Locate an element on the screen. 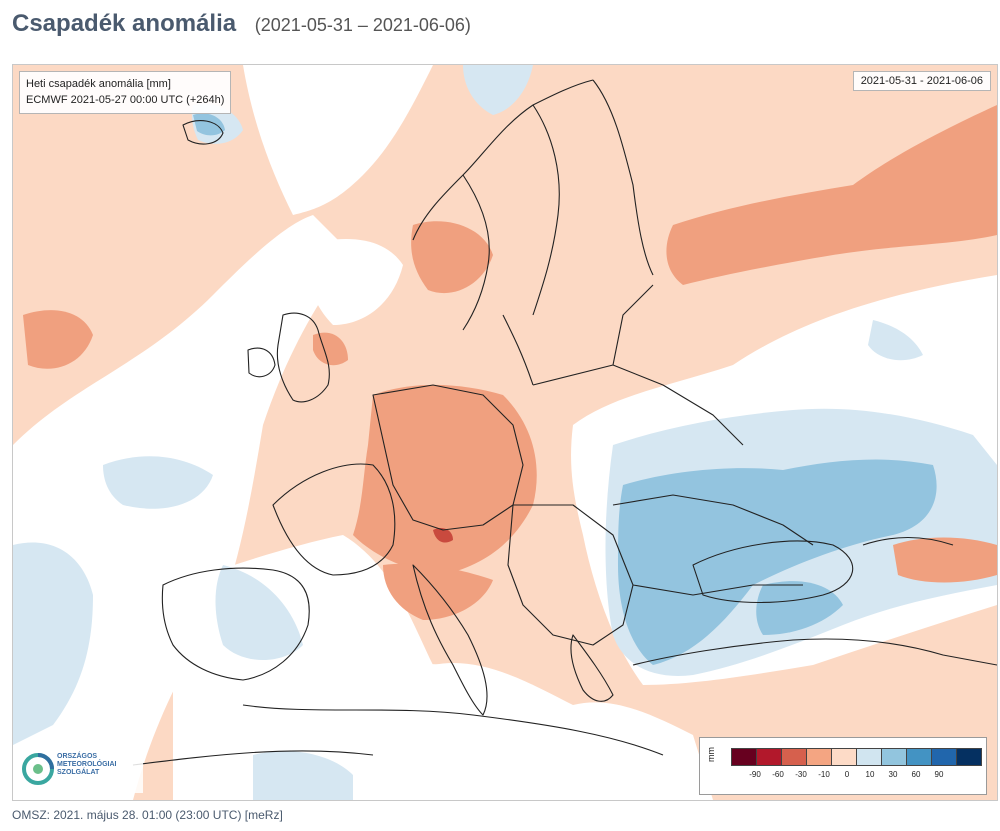 The image size is (1000, 831). logo-line-1: ORSZÁGOS is located at coordinates (77, 756).